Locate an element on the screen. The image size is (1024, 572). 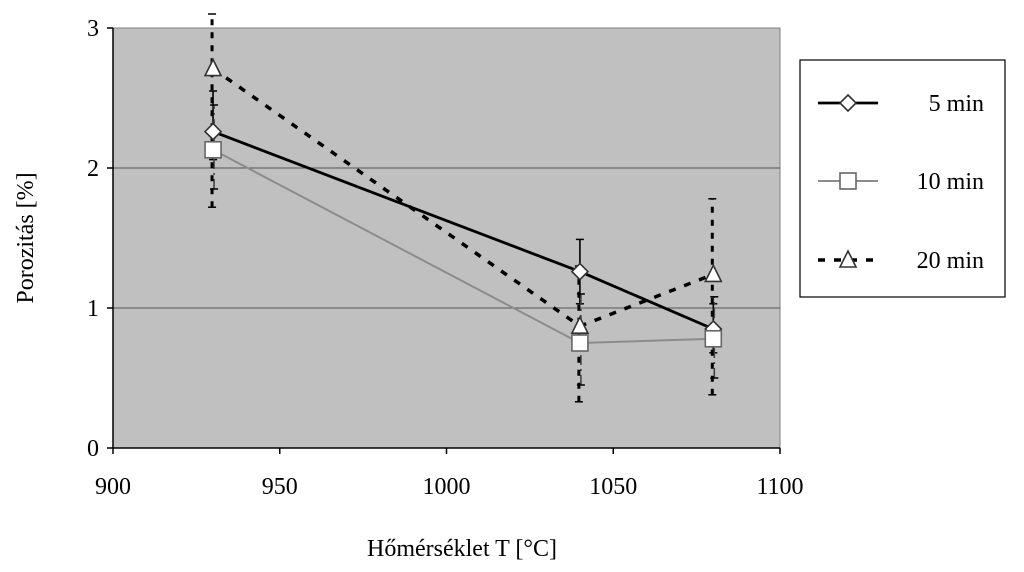
legend-label-5-min: 5 min is located at coordinates (956, 104).